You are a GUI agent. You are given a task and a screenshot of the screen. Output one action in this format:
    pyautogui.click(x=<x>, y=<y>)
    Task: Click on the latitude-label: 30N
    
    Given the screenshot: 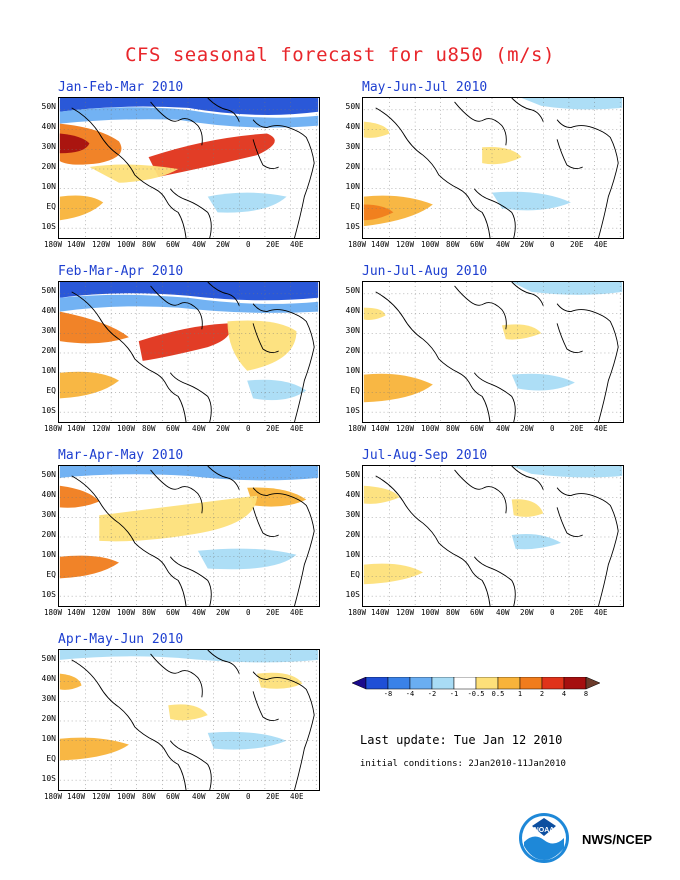 What is the action you would take?
    pyautogui.click(x=48, y=514)
    